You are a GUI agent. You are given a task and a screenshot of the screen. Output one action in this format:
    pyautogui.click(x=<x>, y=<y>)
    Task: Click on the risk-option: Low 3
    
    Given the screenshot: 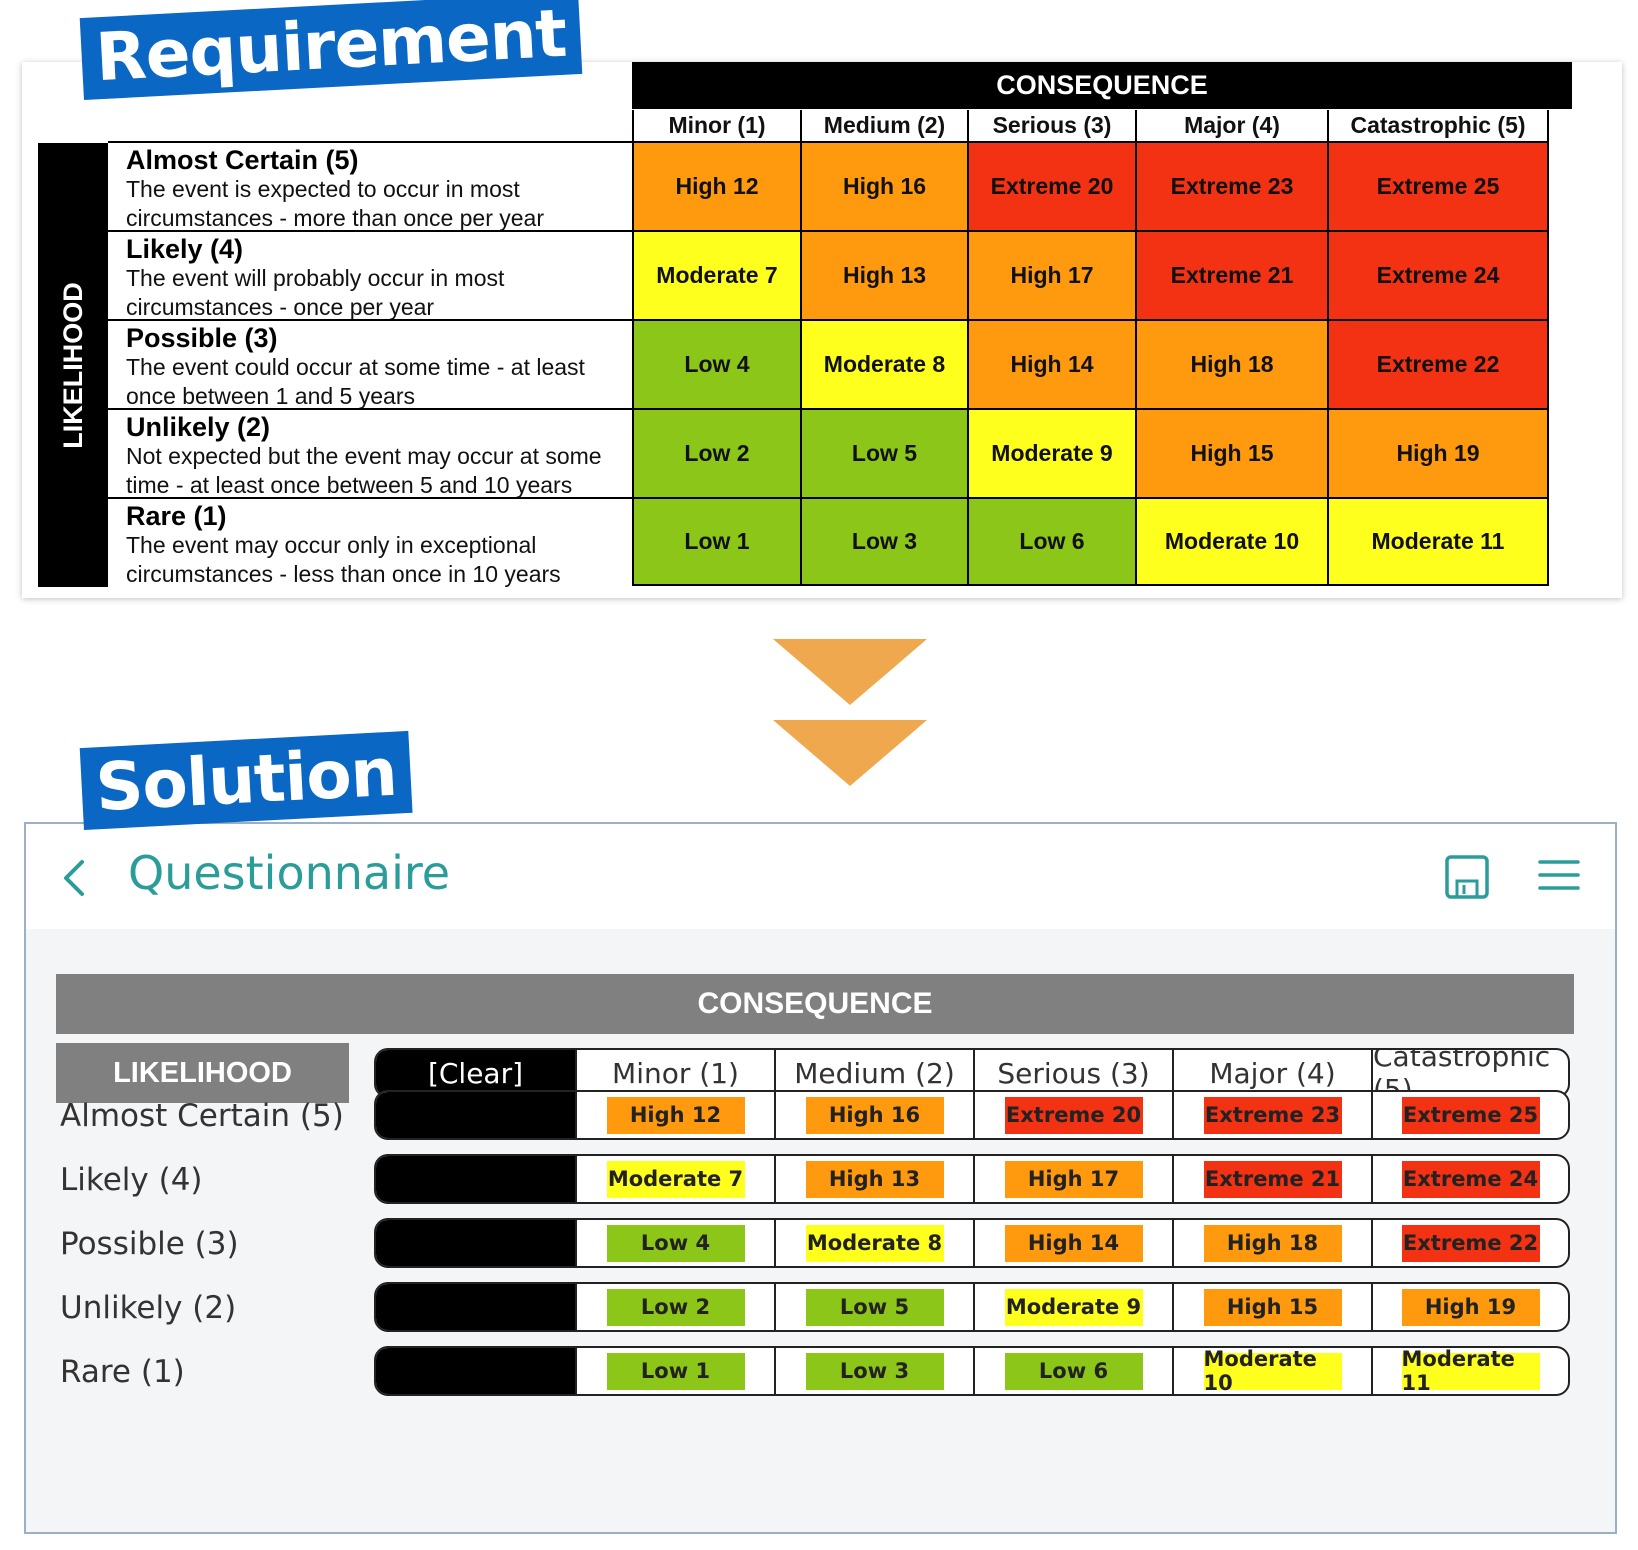 What is the action you would take?
    pyautogui.click(x=873, y=1371)
    